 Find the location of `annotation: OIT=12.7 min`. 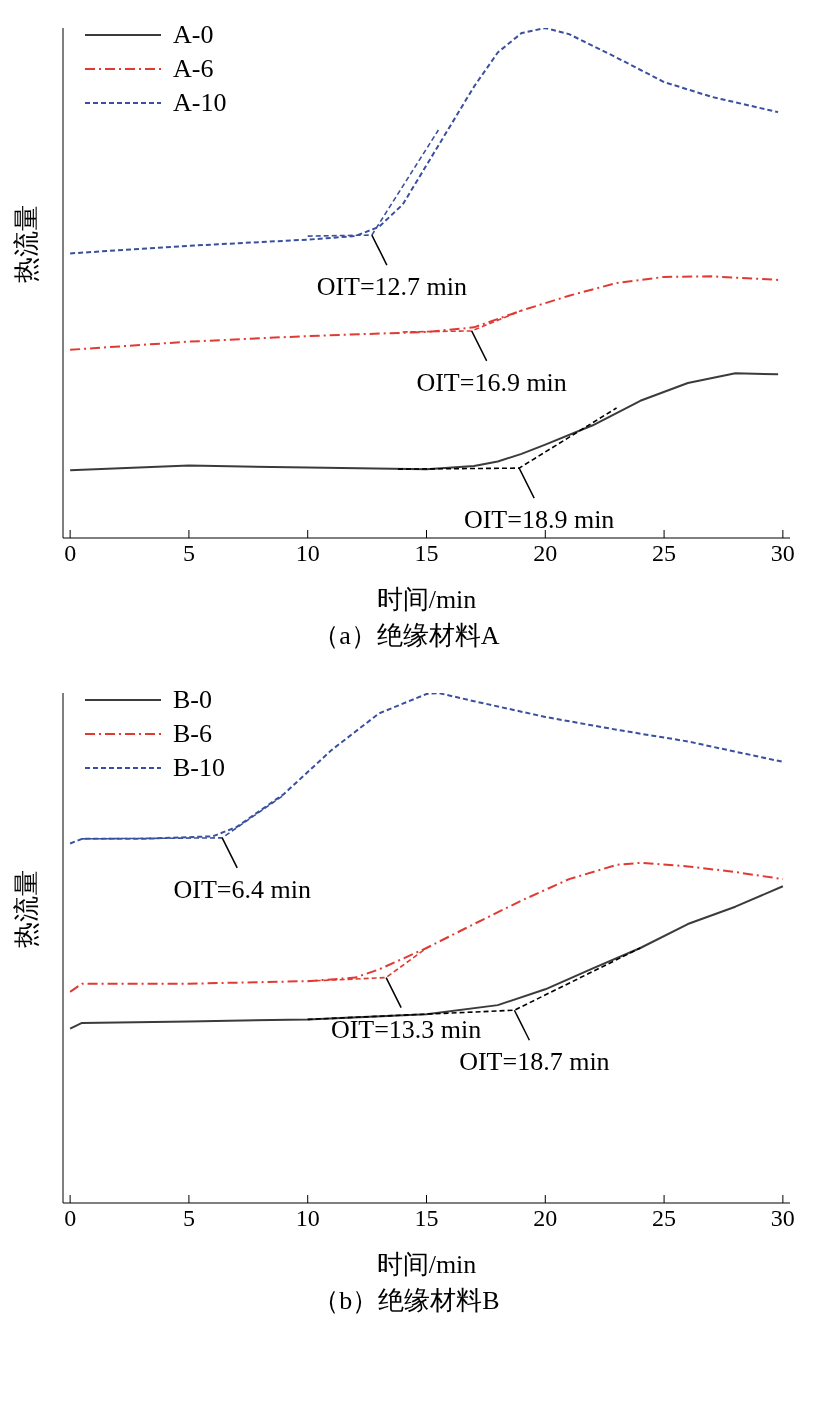

annotation: OIT=12.7 min is located at coordinates (392, 287).